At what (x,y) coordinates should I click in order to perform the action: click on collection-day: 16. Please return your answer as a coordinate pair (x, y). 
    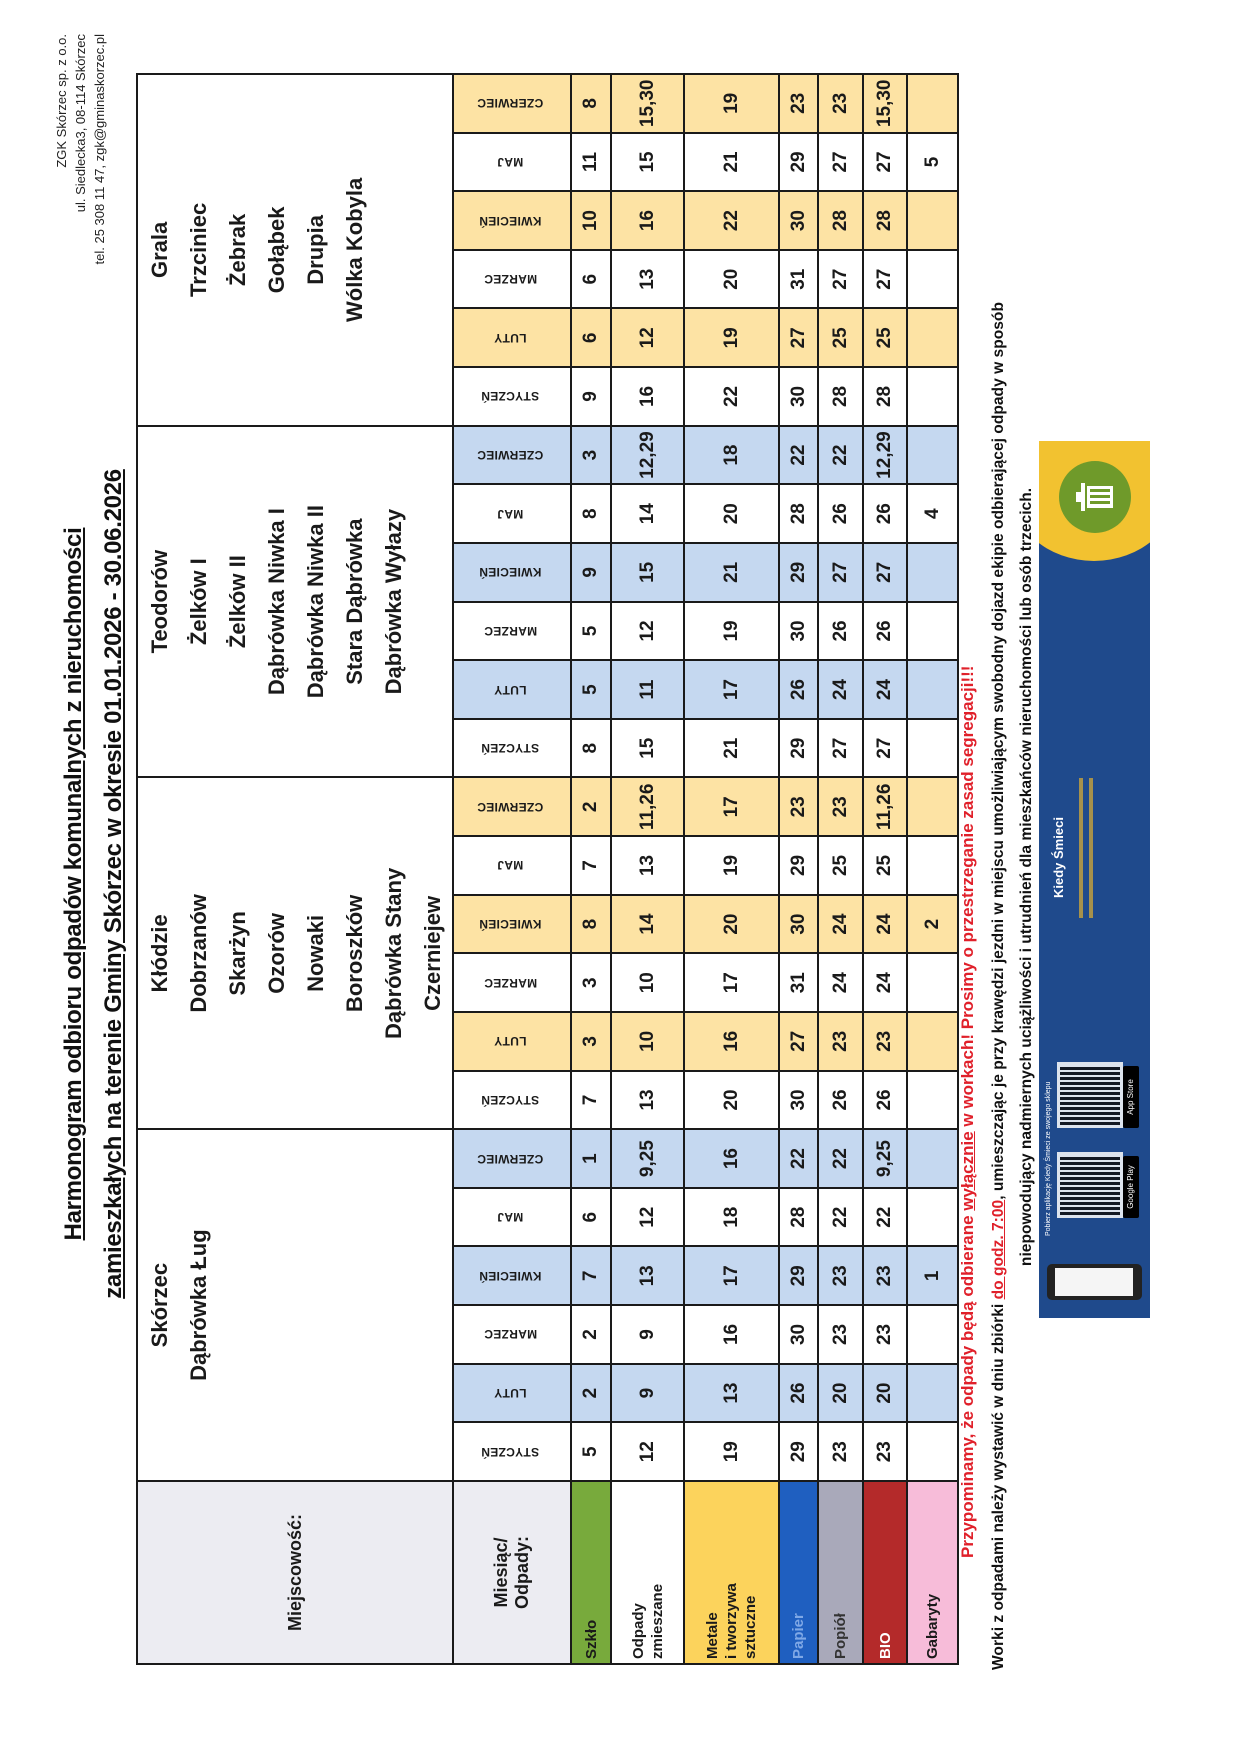
    Looking at the image, I should click on (647, 220).